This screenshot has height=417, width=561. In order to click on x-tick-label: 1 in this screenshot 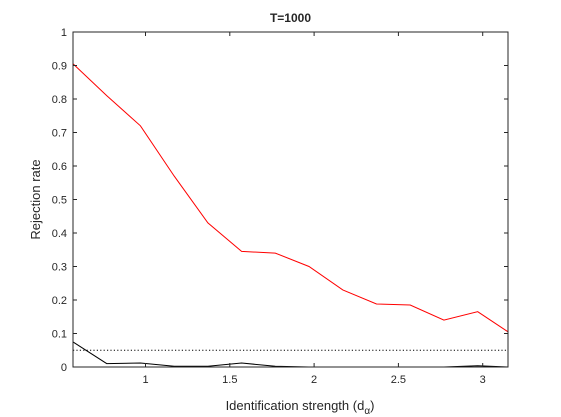, I will do `click(145, 380)`.